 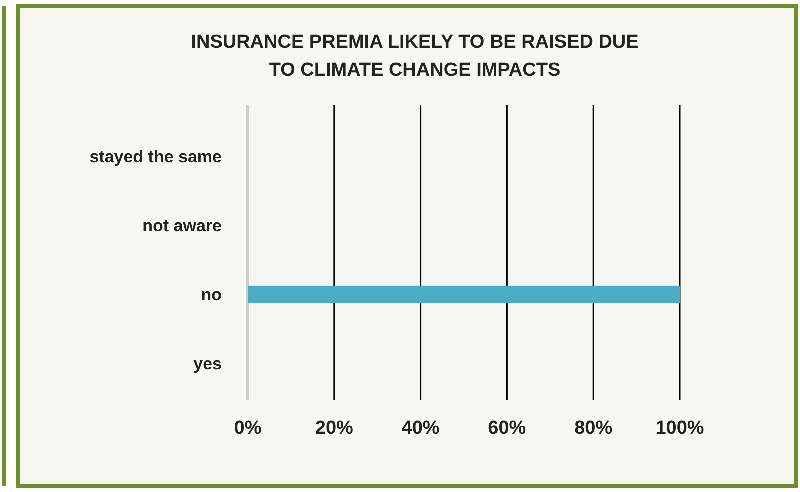 What do you see at coordinates (593, 428) in the screenshot?
I see `x-tick-label: 80%` at bounding box center [593, 428].